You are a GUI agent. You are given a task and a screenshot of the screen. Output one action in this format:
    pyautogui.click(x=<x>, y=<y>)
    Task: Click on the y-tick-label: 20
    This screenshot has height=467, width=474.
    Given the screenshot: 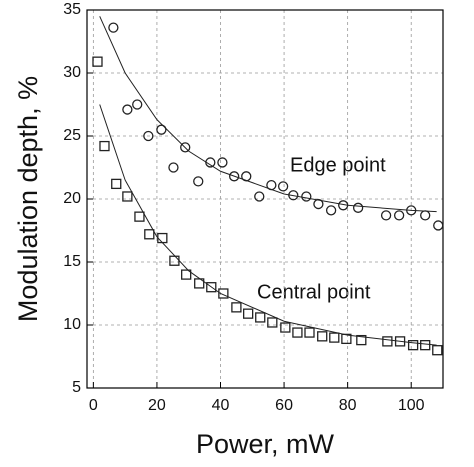 What is the action you would take?
    pyautogui.click(x=72, y=198)
    